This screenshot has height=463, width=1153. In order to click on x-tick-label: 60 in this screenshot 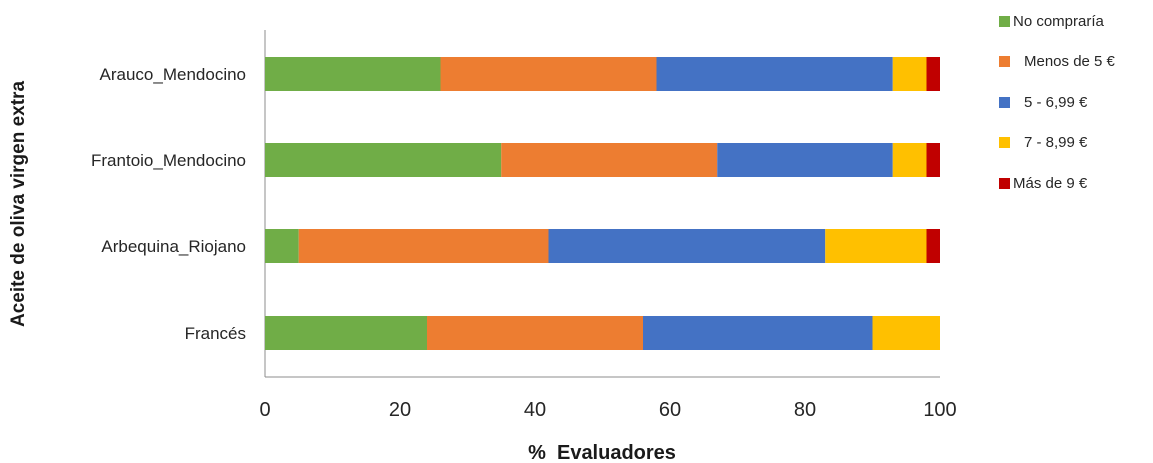, I will do `click(670, 410)`.